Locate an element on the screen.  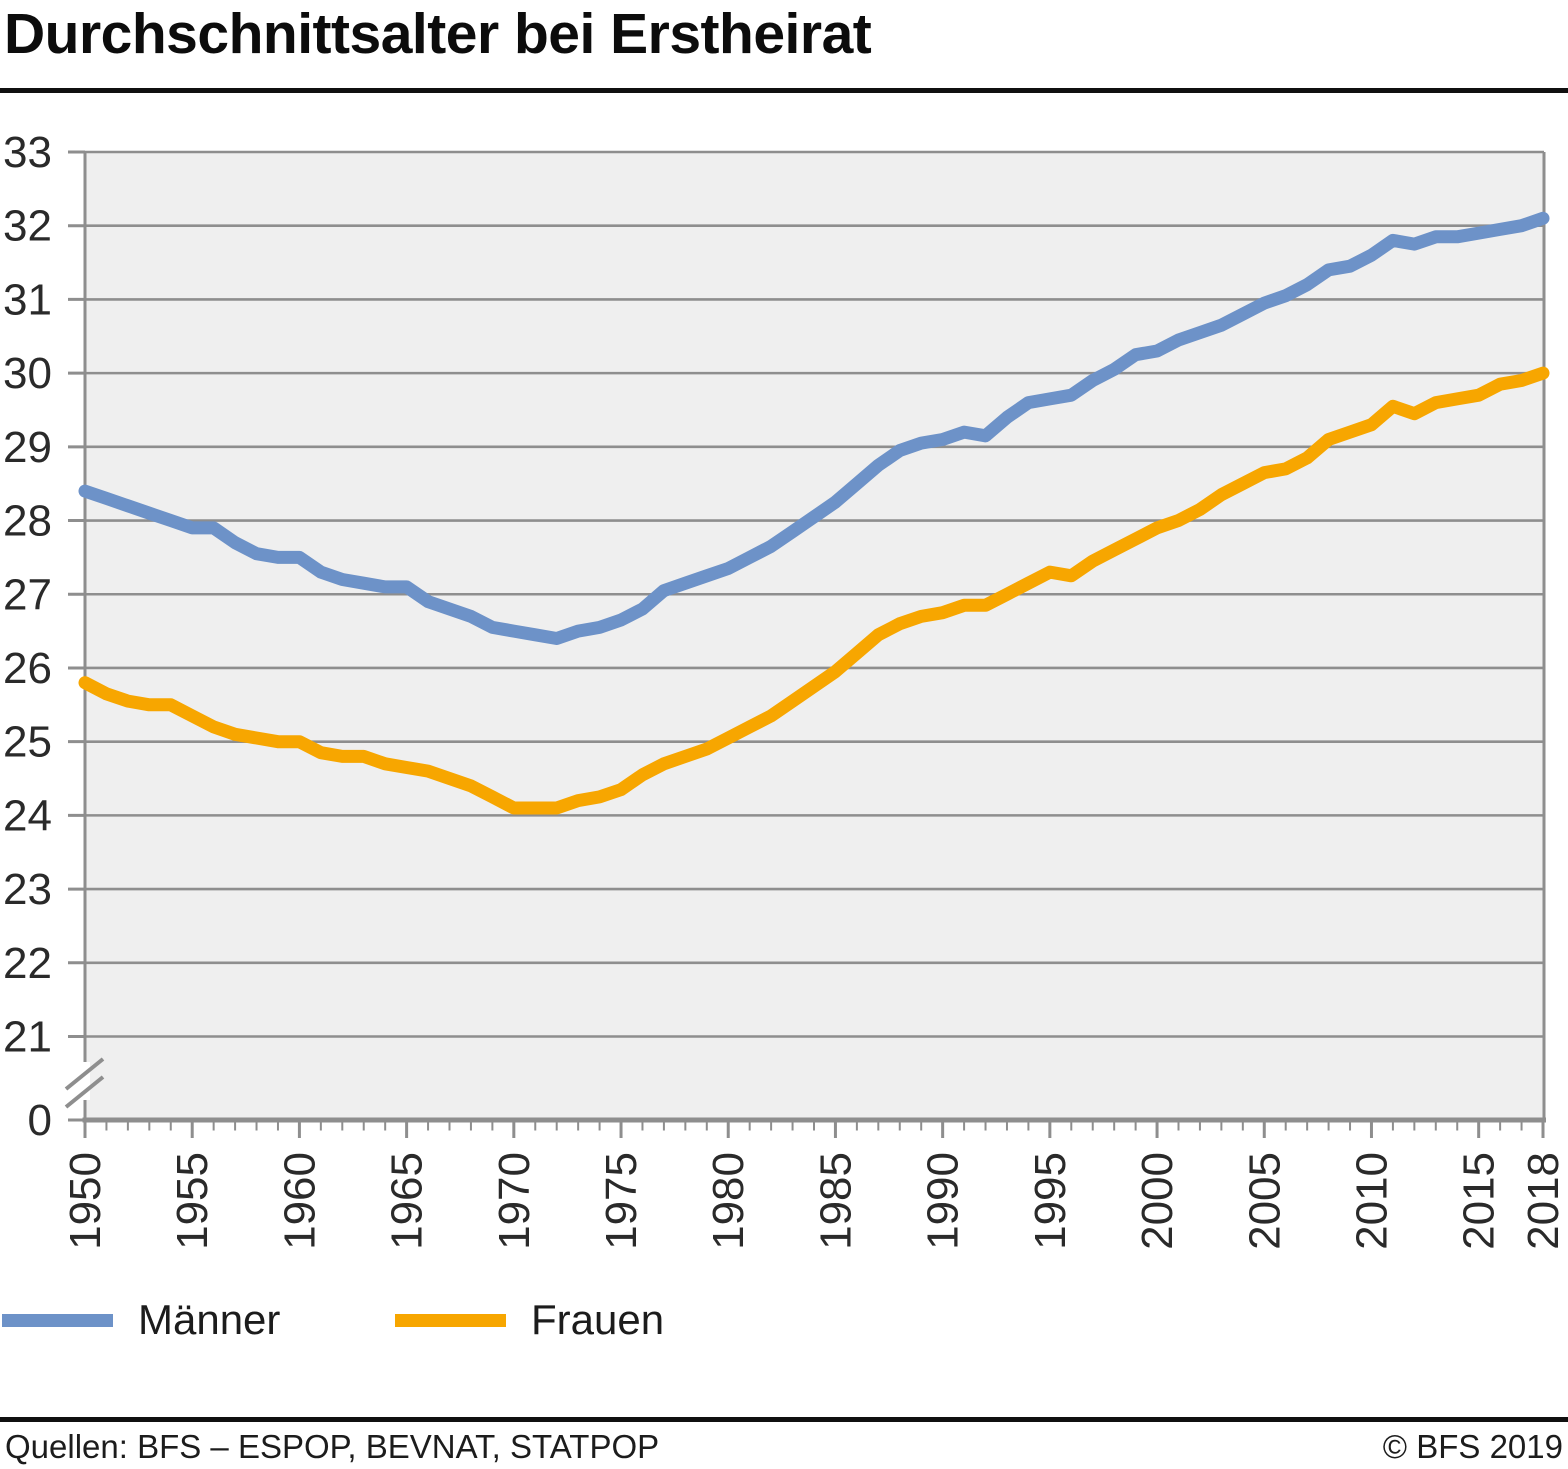
y-tick-label: 22 is located at coordinates (27, 963).